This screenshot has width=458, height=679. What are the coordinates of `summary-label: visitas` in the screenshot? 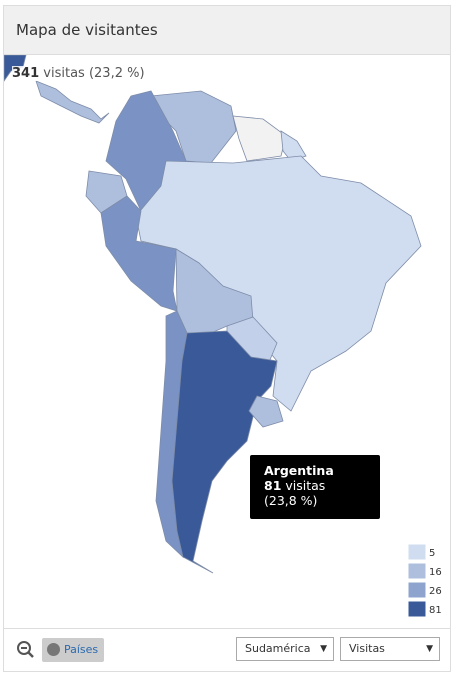 It's located at (64, 73).